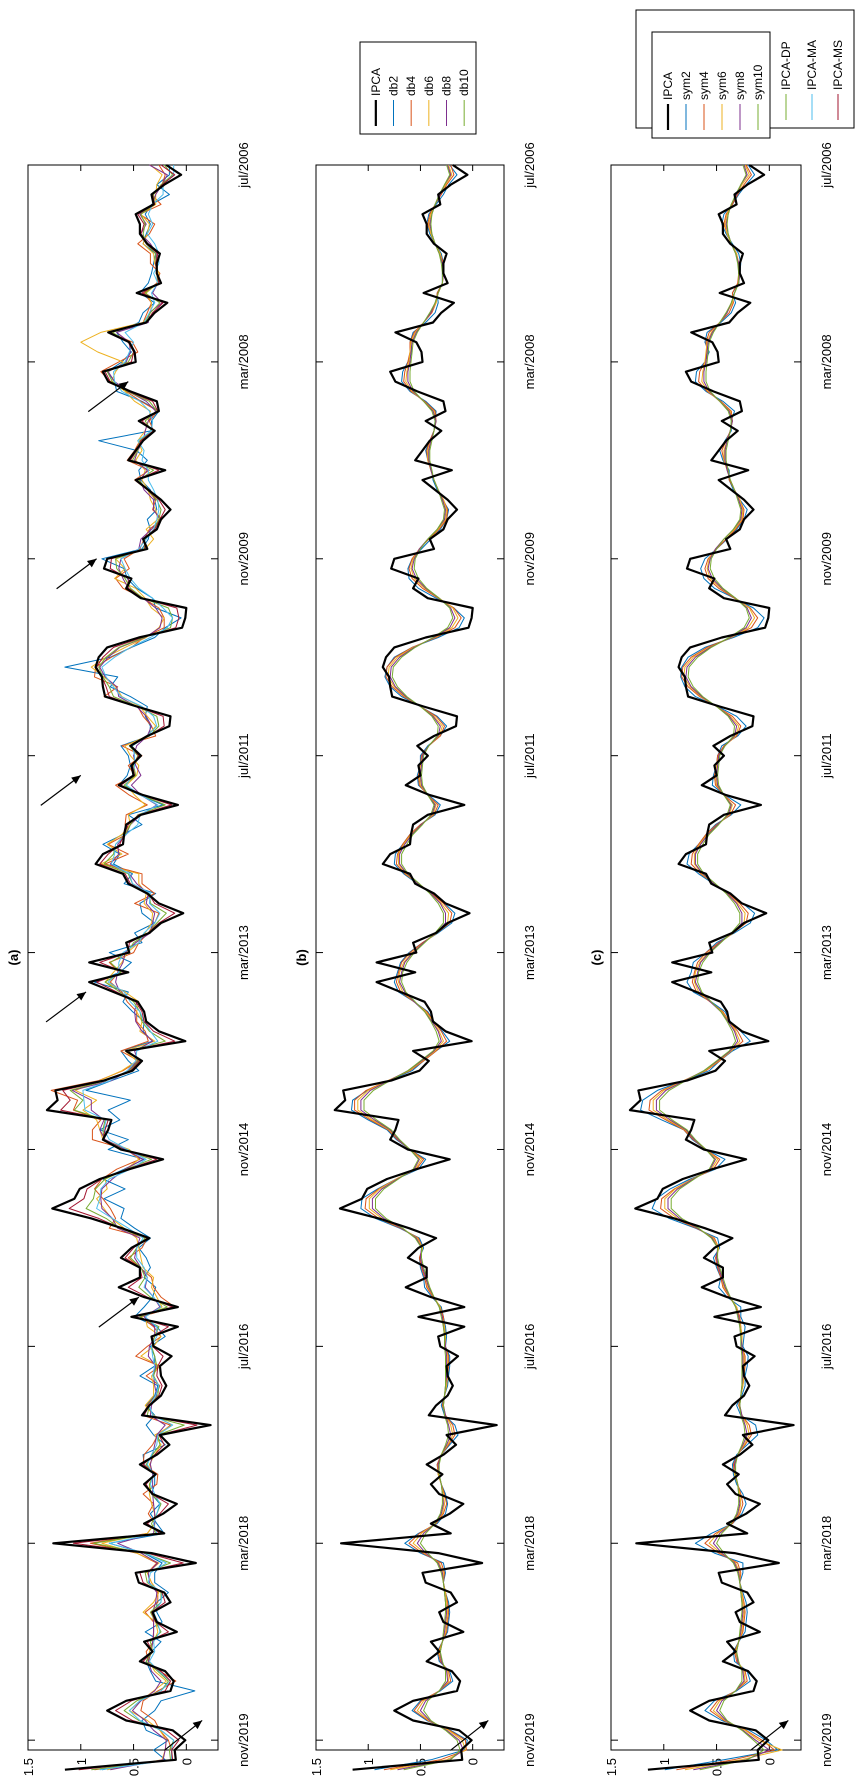  Describe the element at coordinates (13, 958) in the screenshot. I see `panel-title: (a)` at that location.